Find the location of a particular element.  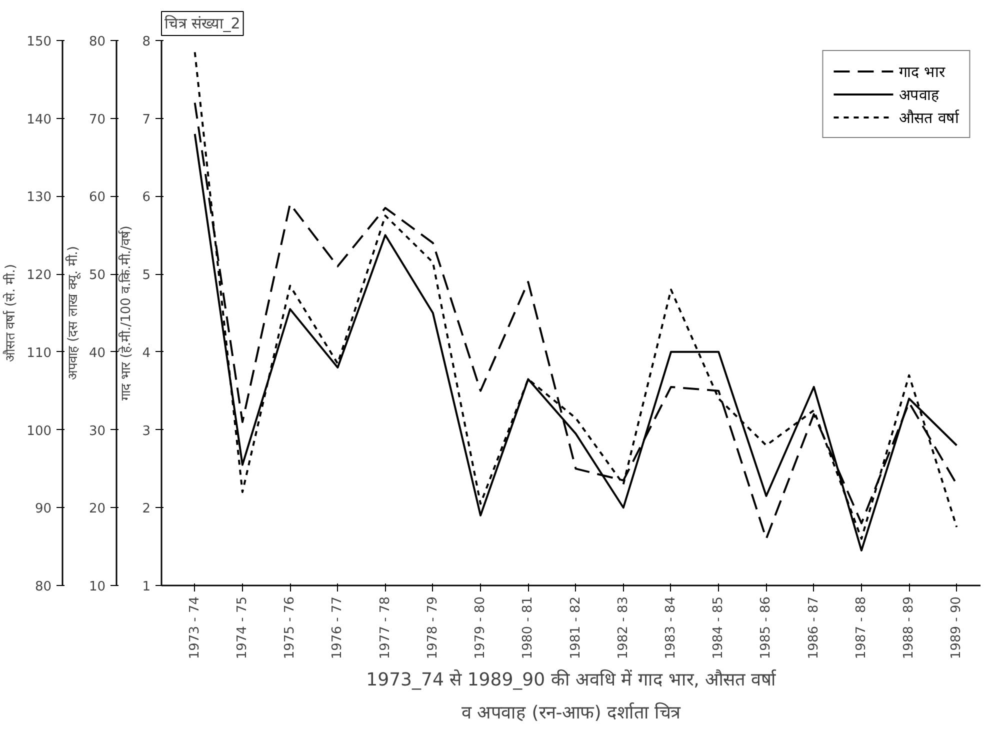

x-tick-label: 1985 - 86 is located at coordinates (766, 628).